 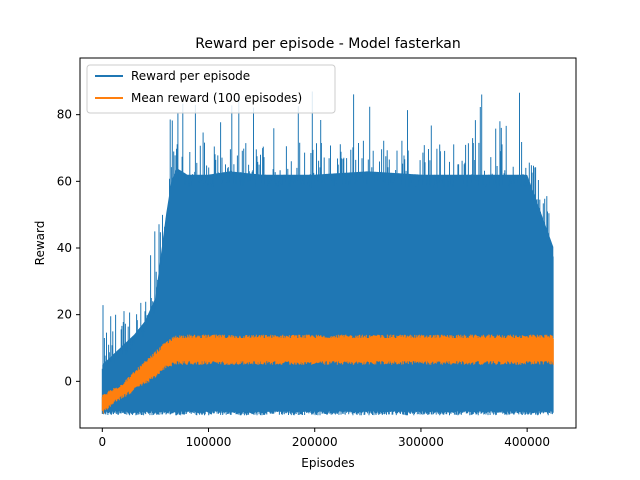 I want to click on legend-label-reward: Reward per episode, so click(x=190, y=76).